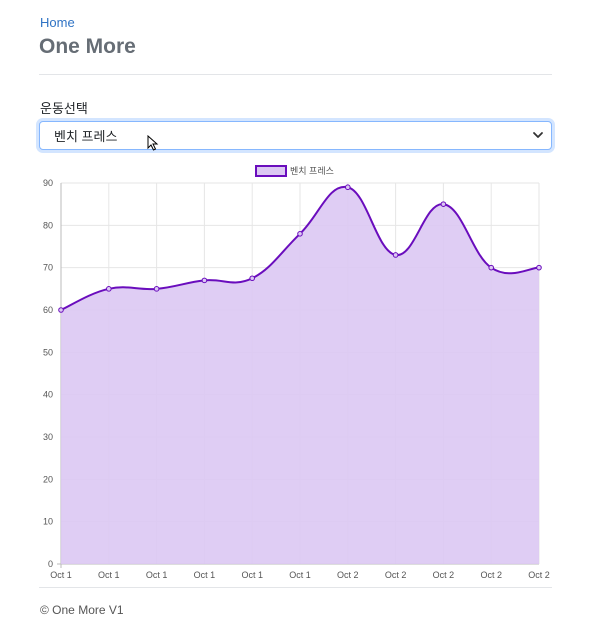 This screenshot has width=600, height=629. Describe the element at coordinates (153, 143) in the screenshot. I see `mouse-pointer-icon` at that location.